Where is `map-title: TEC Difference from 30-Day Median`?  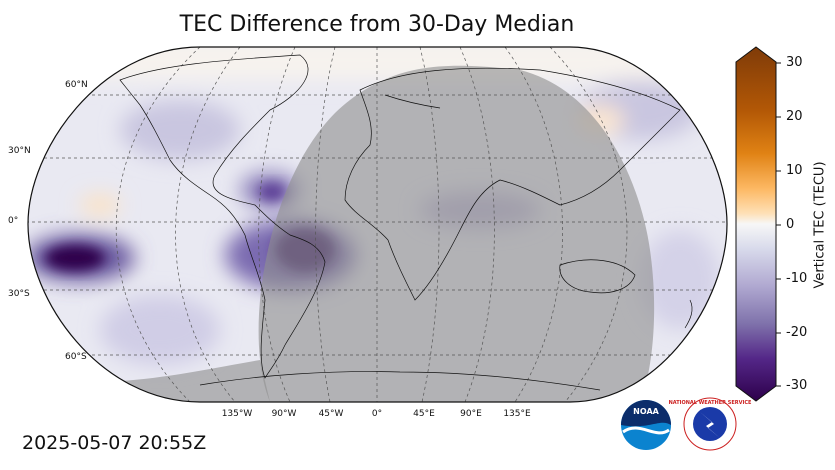
map-title: TEC Difference from 30-Day Median is located at coordinates (377, 24).